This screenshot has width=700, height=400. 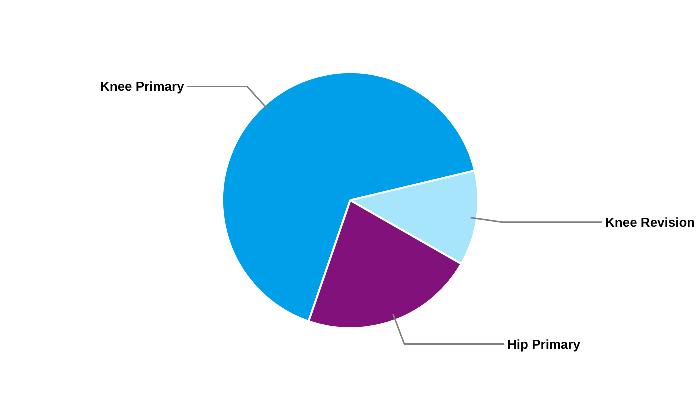 I want to click on slice-label: Knee Primary, so click(x=143, y=86).